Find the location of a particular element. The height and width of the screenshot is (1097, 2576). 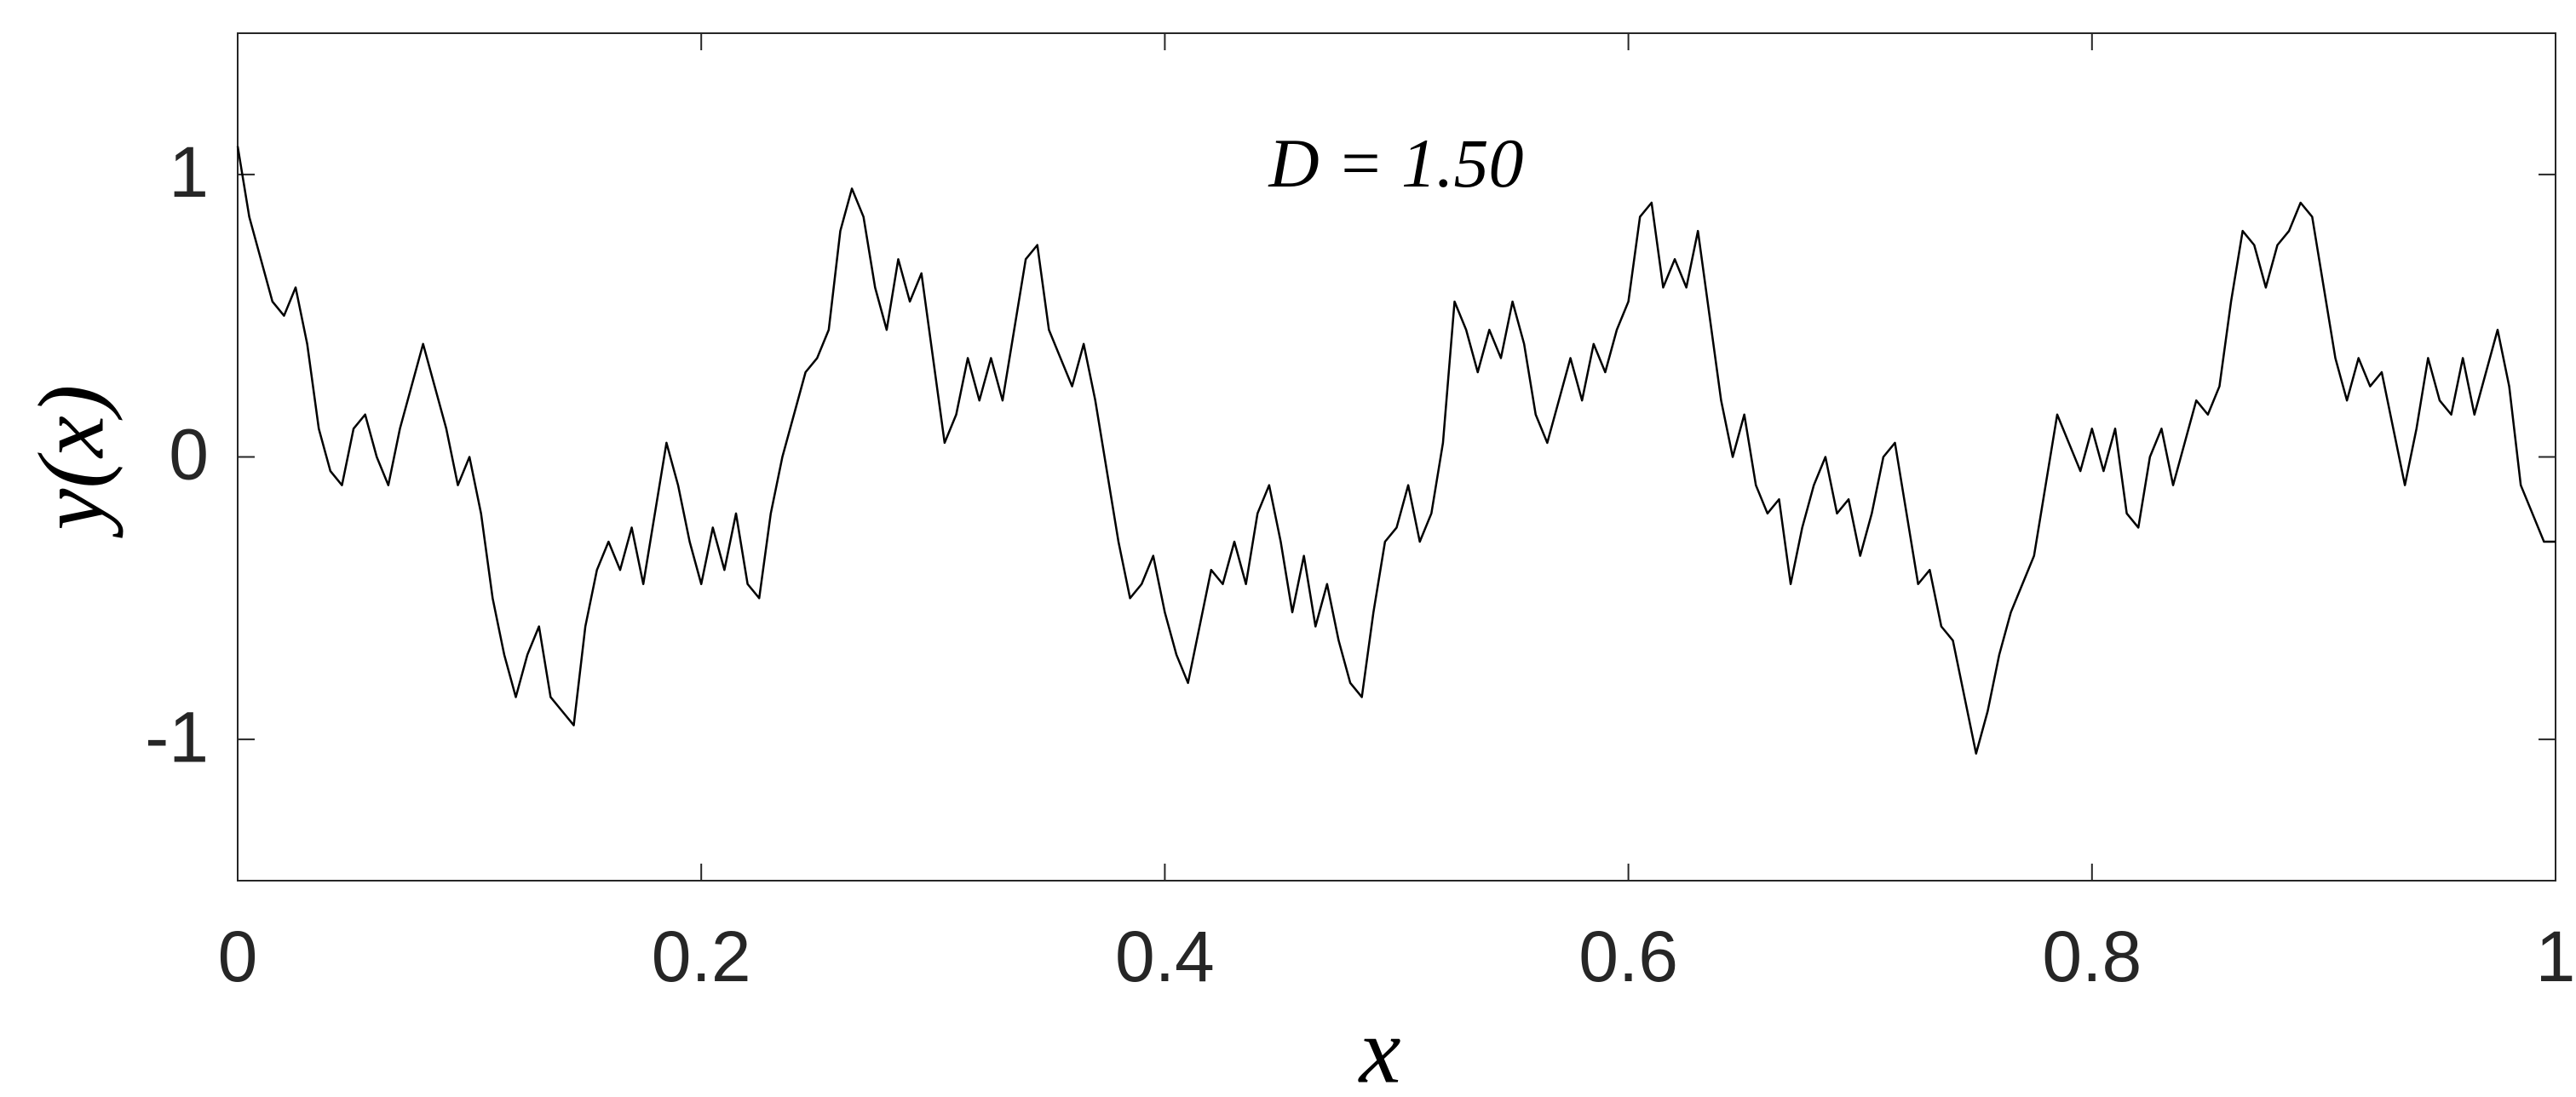

x-tick-label: 1 is located at coordinates (2556, 956).